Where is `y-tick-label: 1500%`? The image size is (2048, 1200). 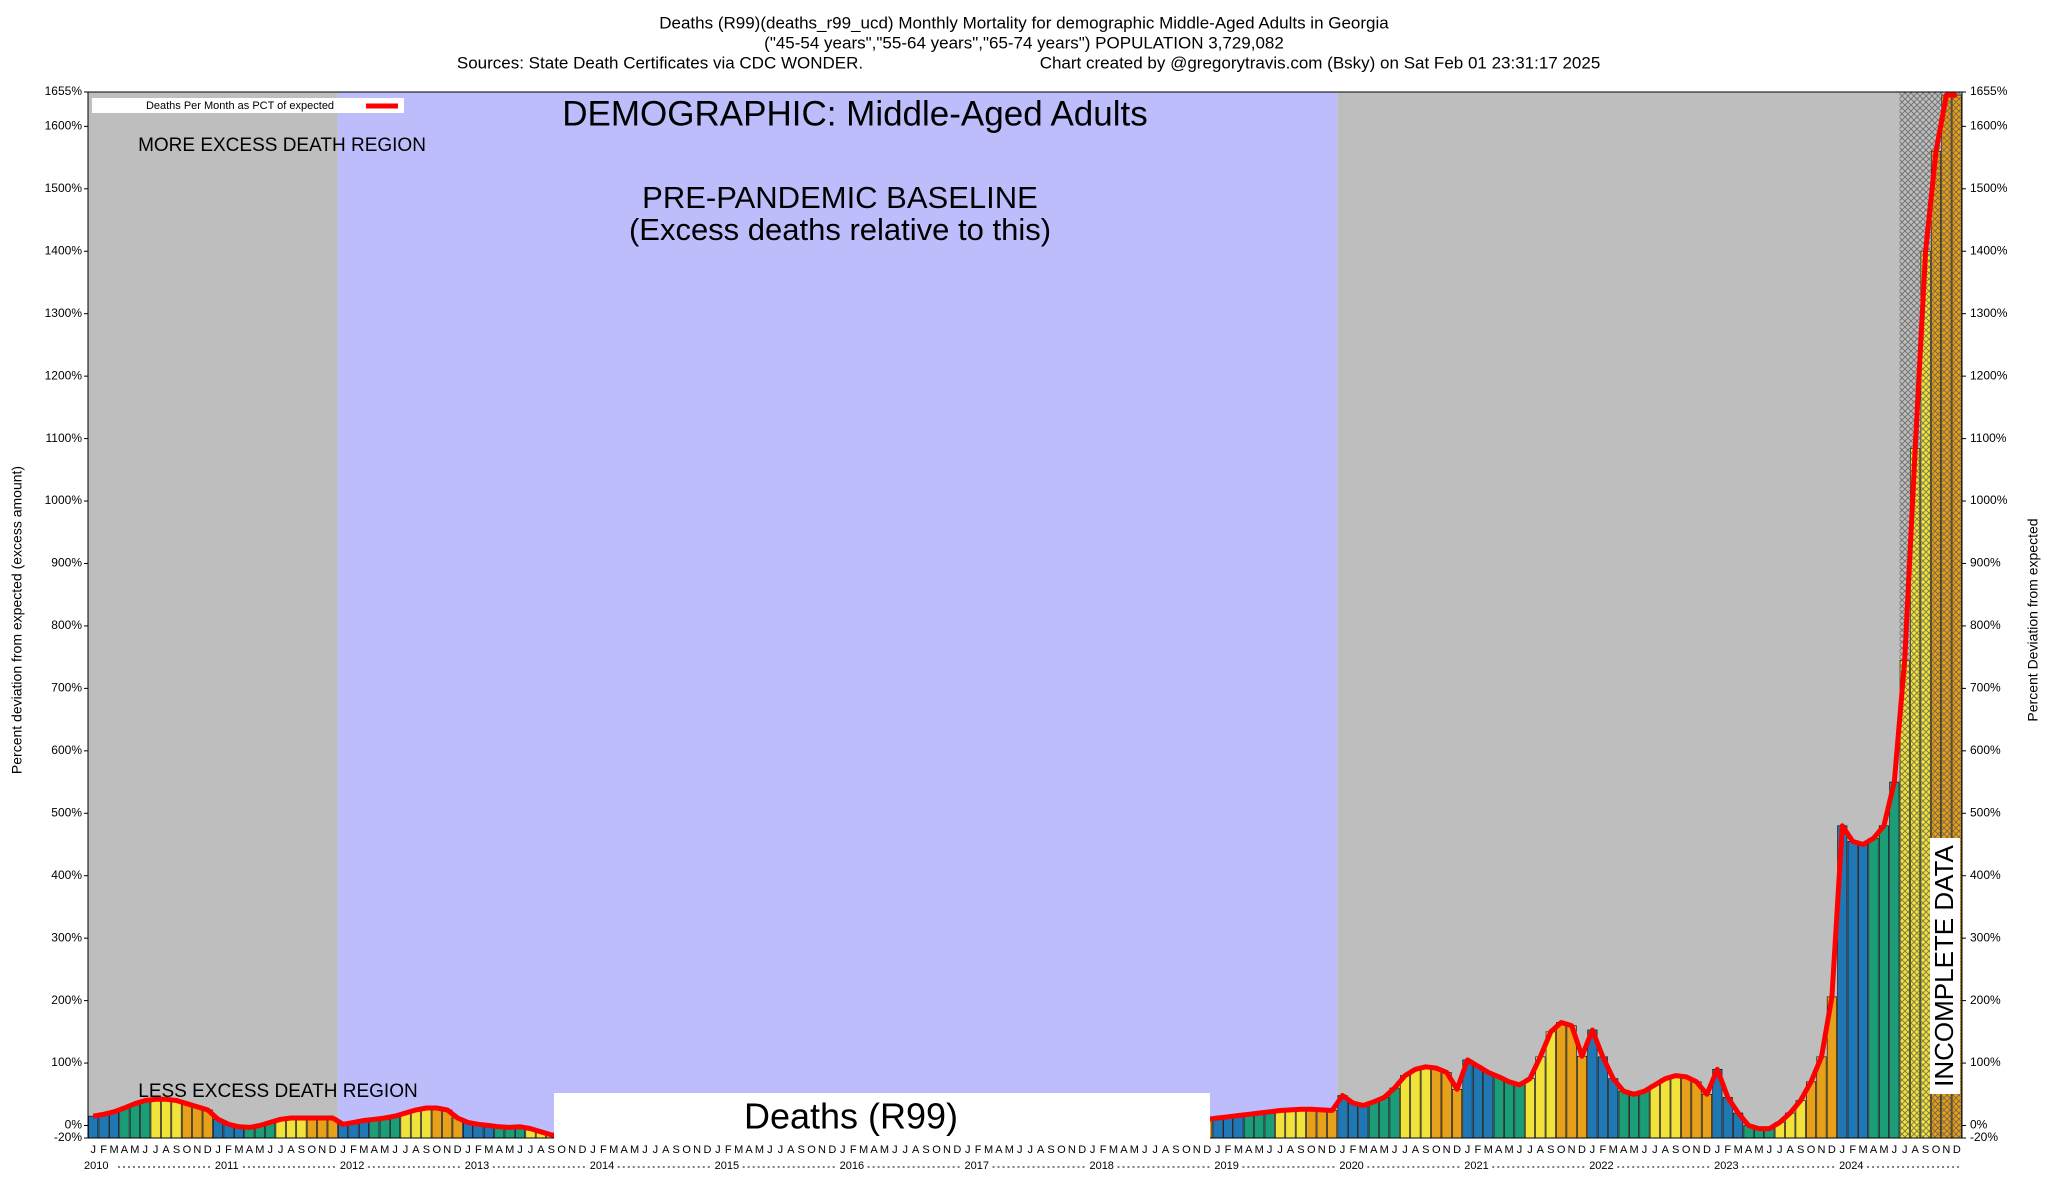
y-tick-label: 1500% is located at coordinates (64, 188).